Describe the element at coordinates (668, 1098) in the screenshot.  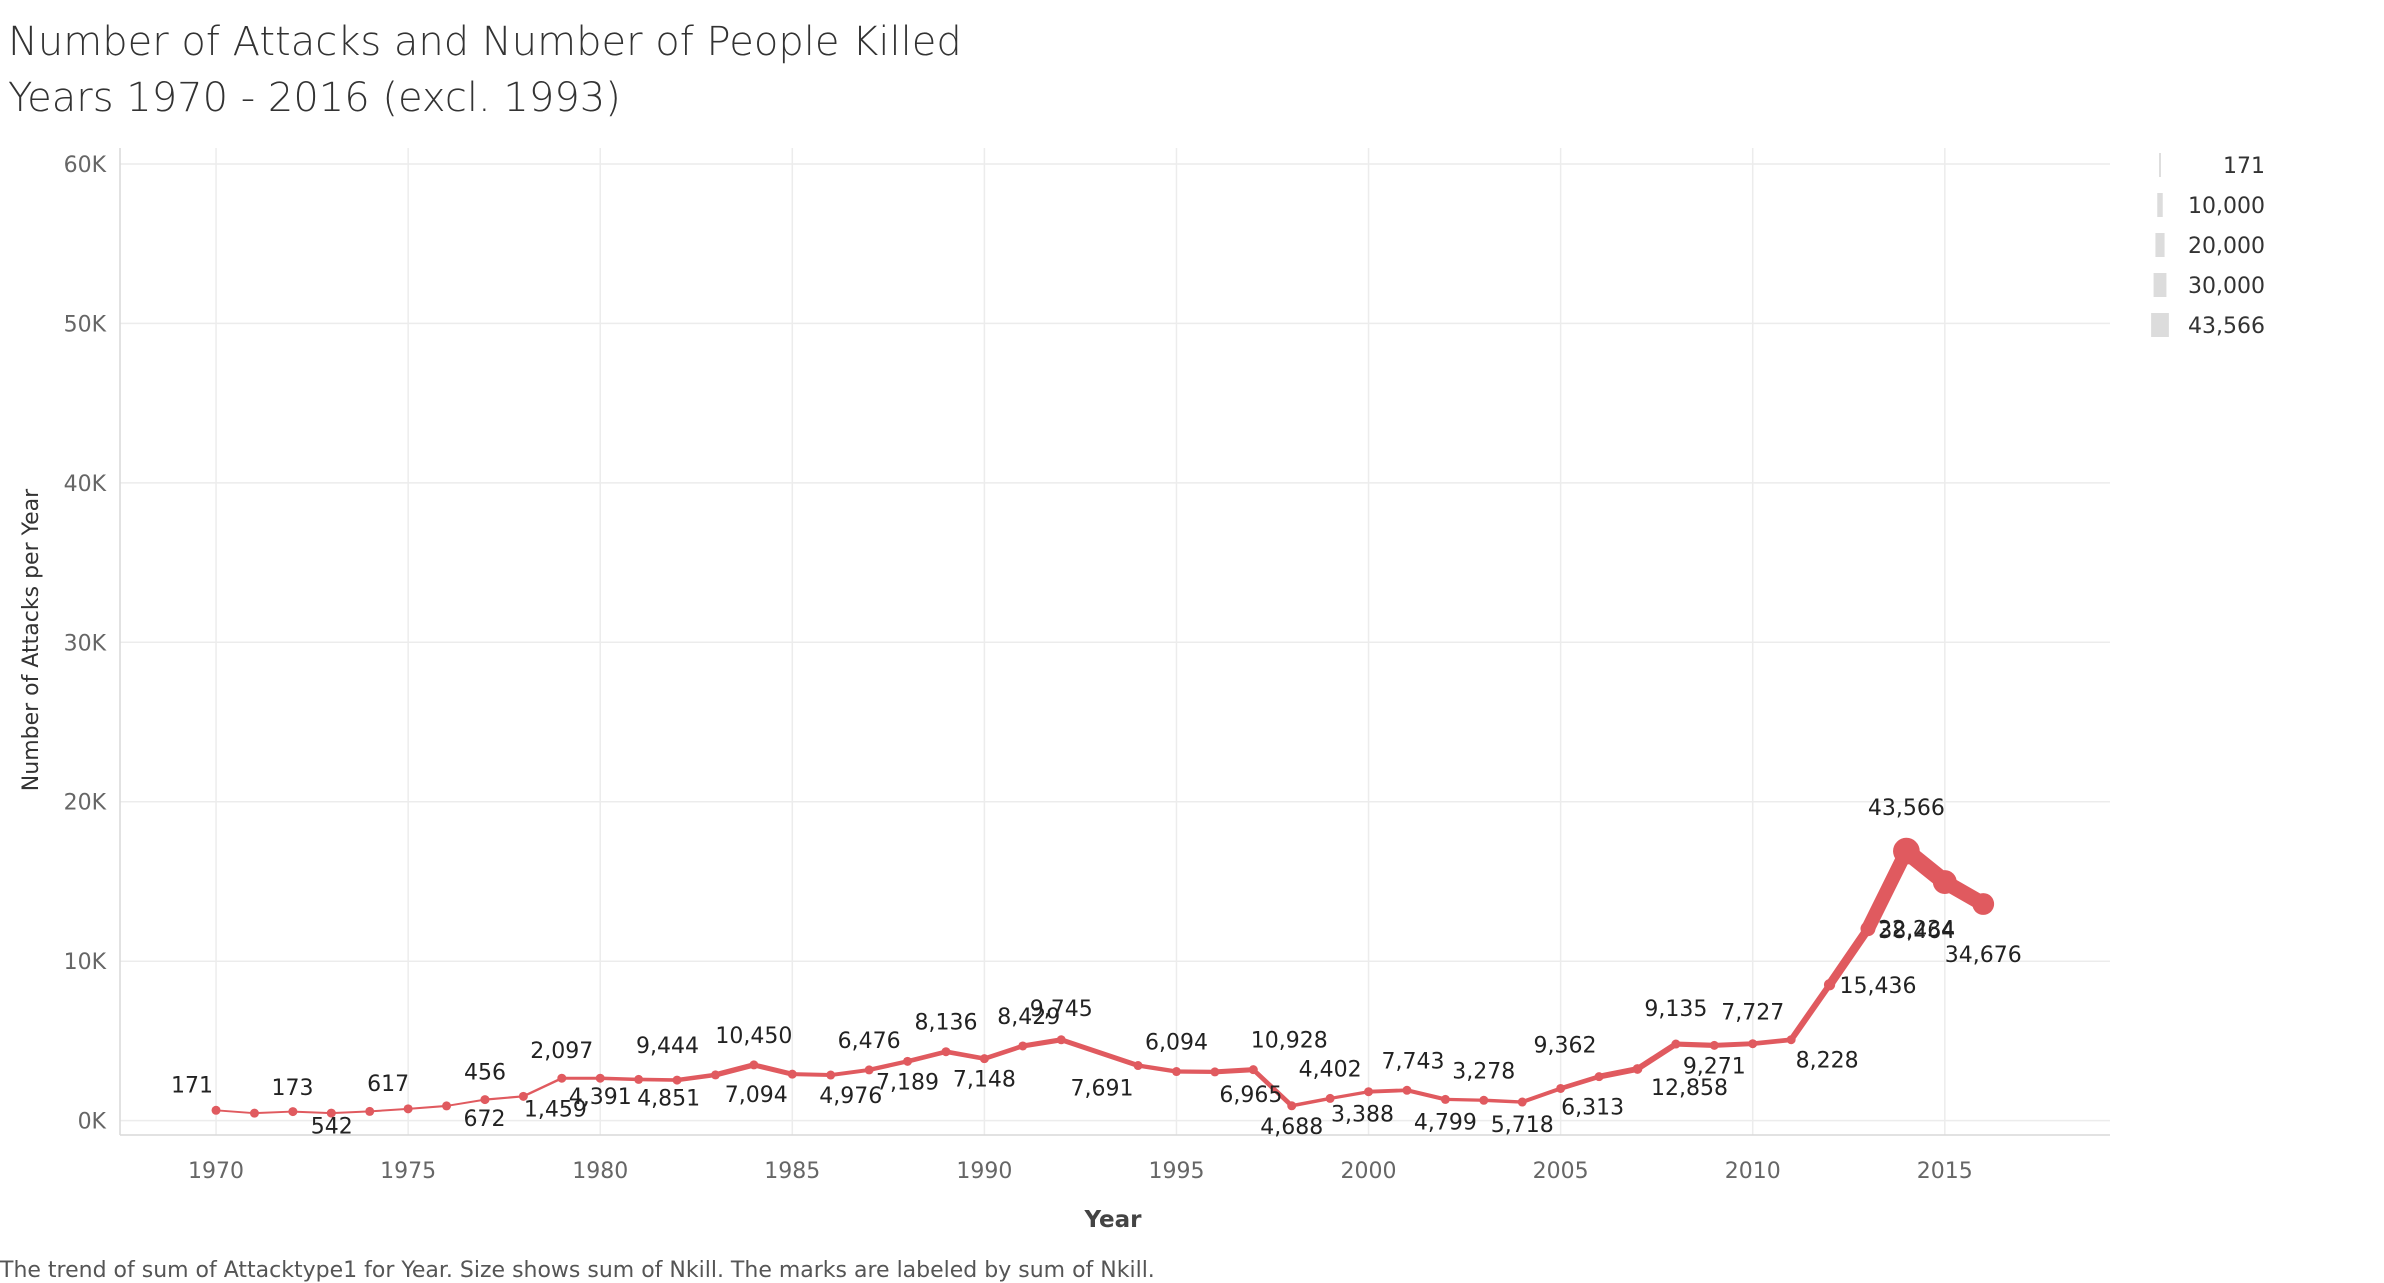
I see `data-label: 4,851` at that location.